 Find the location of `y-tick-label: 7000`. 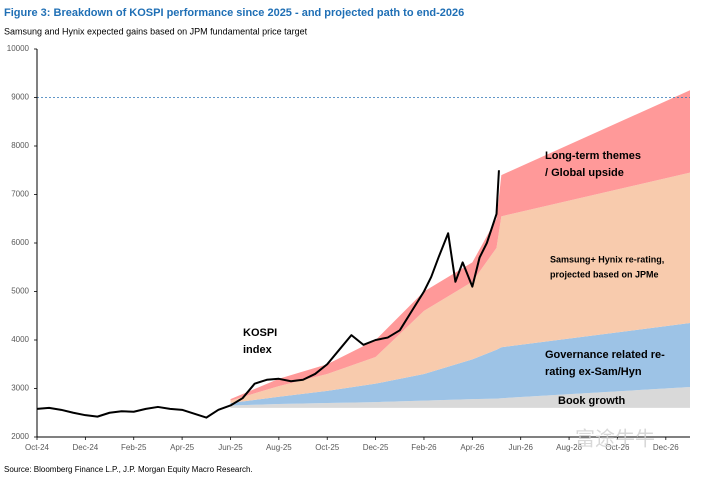

y-tick-label: 7000 is located at coordinates (20, 194).